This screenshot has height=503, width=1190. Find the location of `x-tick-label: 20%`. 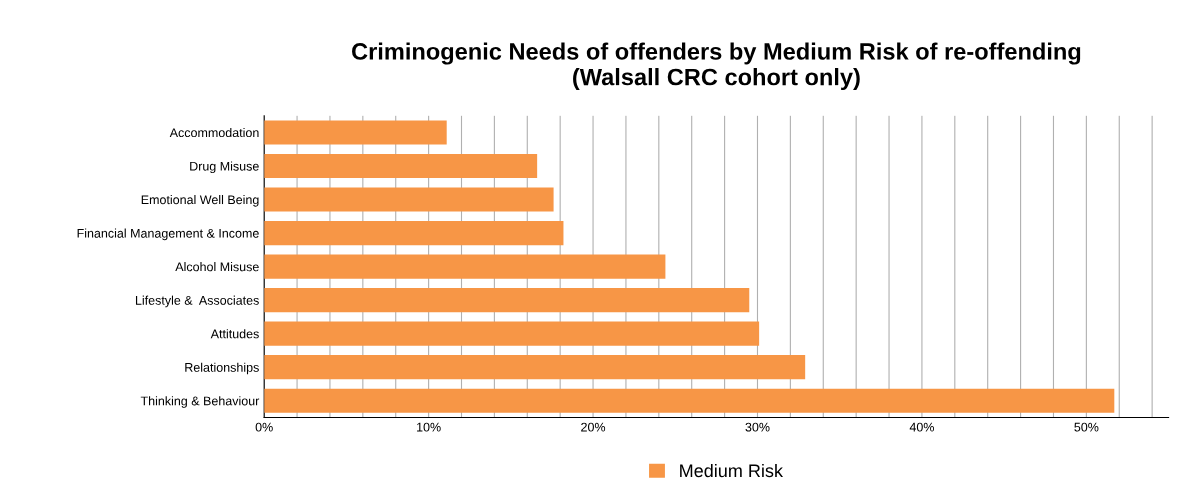

x-tick-label: 20% is located at coordinates (593, 427).